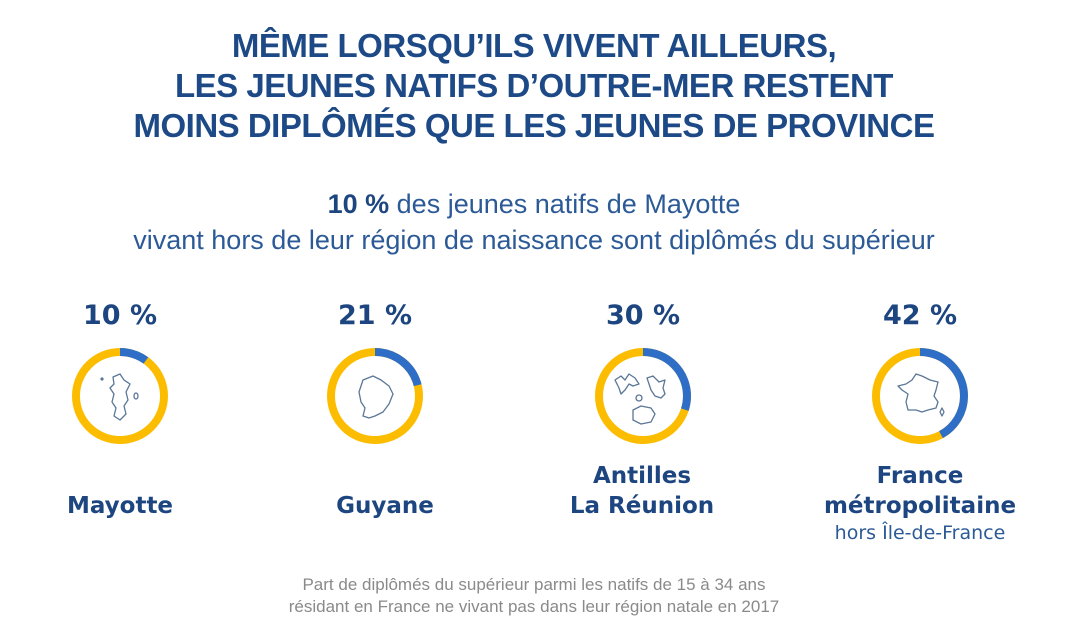 Image resolution: width=1068 pixels, height=634 pixels. I want to click on category-label-antilles-reunion: Antilles La Réunion, so click(642, 491).